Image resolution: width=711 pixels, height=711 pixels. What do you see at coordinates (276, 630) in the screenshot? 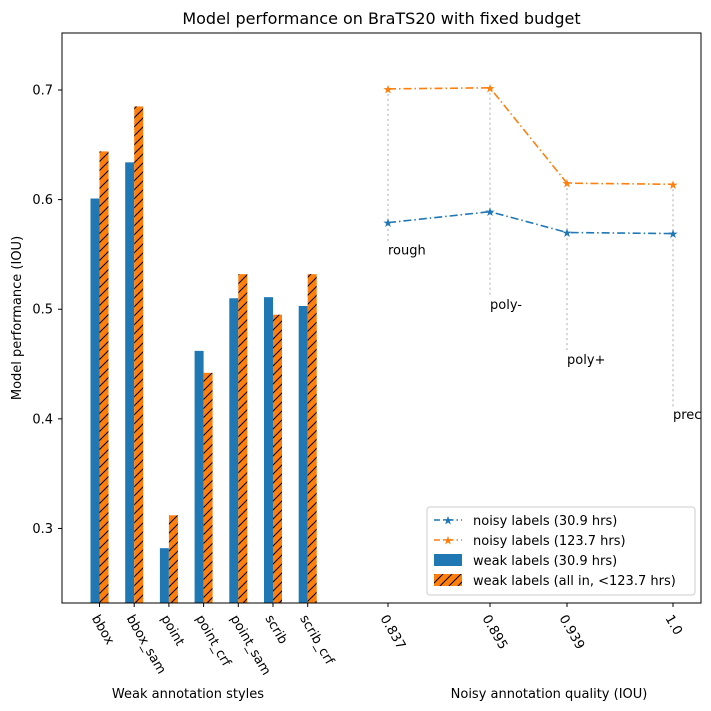
I see `x-tick-label: scrib` at bounding box center [276, 630].